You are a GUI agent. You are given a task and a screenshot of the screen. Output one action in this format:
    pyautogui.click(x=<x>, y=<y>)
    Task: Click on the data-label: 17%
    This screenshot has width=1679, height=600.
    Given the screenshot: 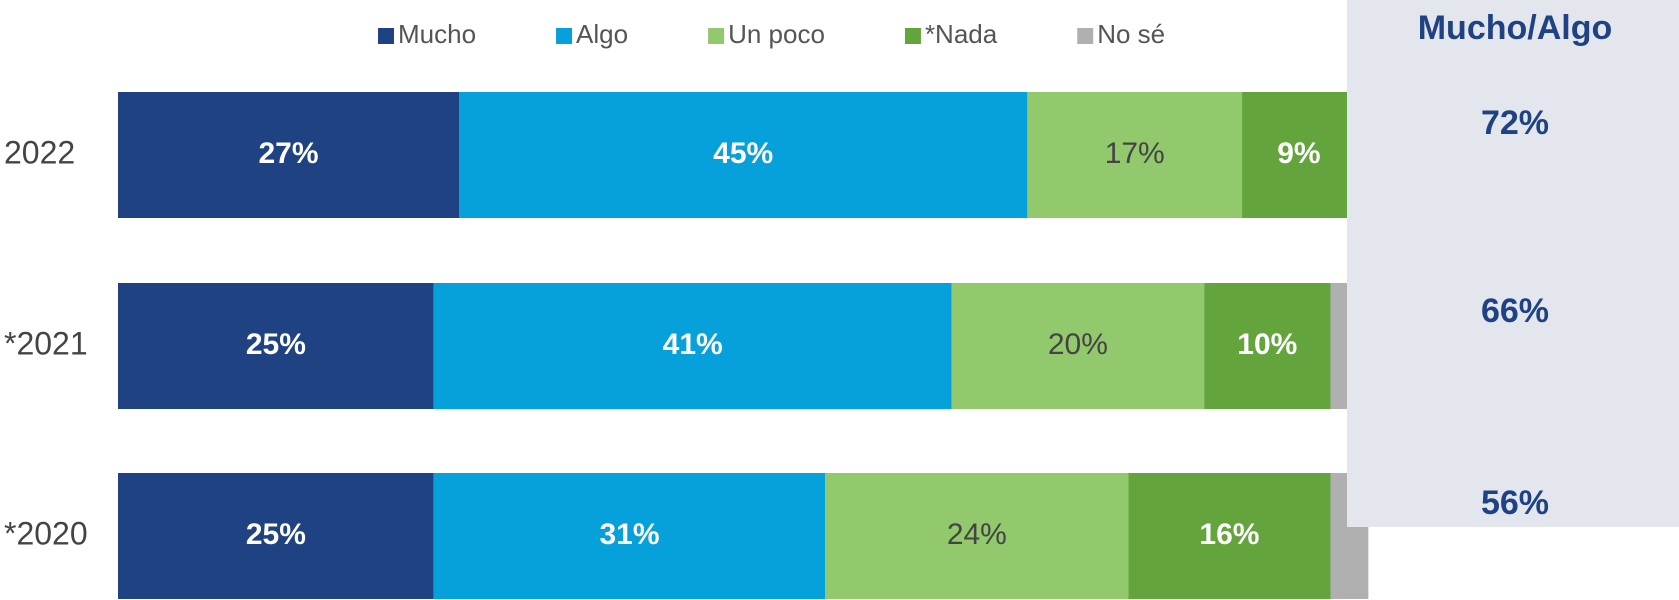 What is the action you would take?
    pyautogui.click(x=1135, y=153)
    